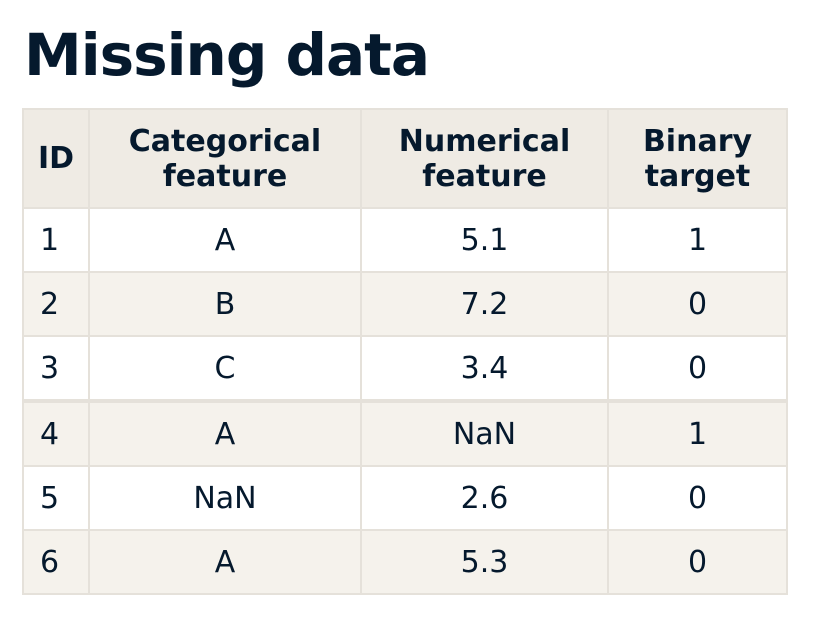 Image resolution: width=820 pixels, height=624 pixels. Describe the element at coordinates (227, 55) in the screenshot. I see `page-title: Missing data` at that location.